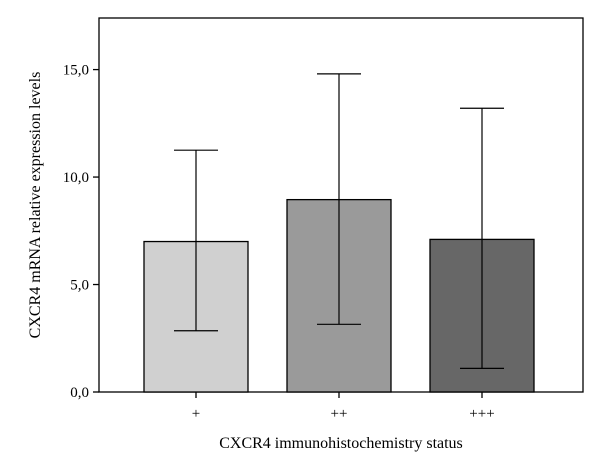  Describe the element at coordinates (196, 414) in the screenshot. I see `x-tick-label: +` at that location.